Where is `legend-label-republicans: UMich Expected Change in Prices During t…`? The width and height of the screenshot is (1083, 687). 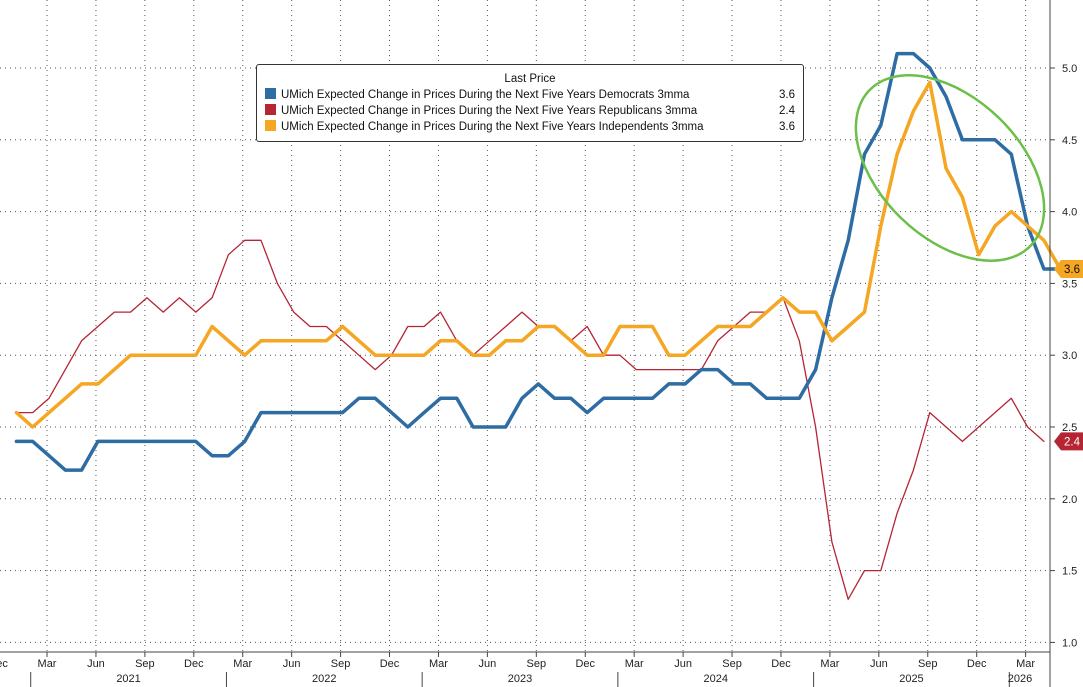
legend-label-republicans: UMich Expected Change in Prices During t… is located at coordinates (489, 111).